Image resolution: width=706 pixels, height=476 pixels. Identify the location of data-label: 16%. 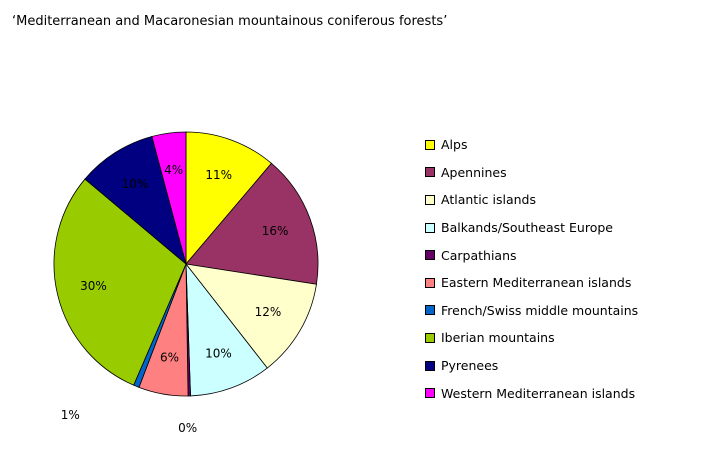
(275, 231).